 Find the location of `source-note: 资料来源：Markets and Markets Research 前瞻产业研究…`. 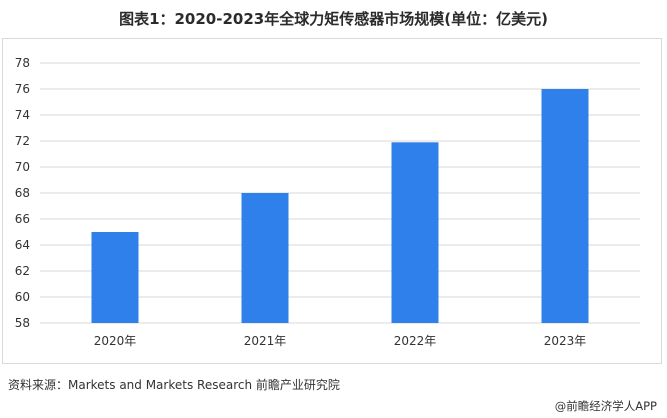

source-note: 资料来源：Markets and Markets Research 前瞻产业研究… is located at coordinates (174, 385).